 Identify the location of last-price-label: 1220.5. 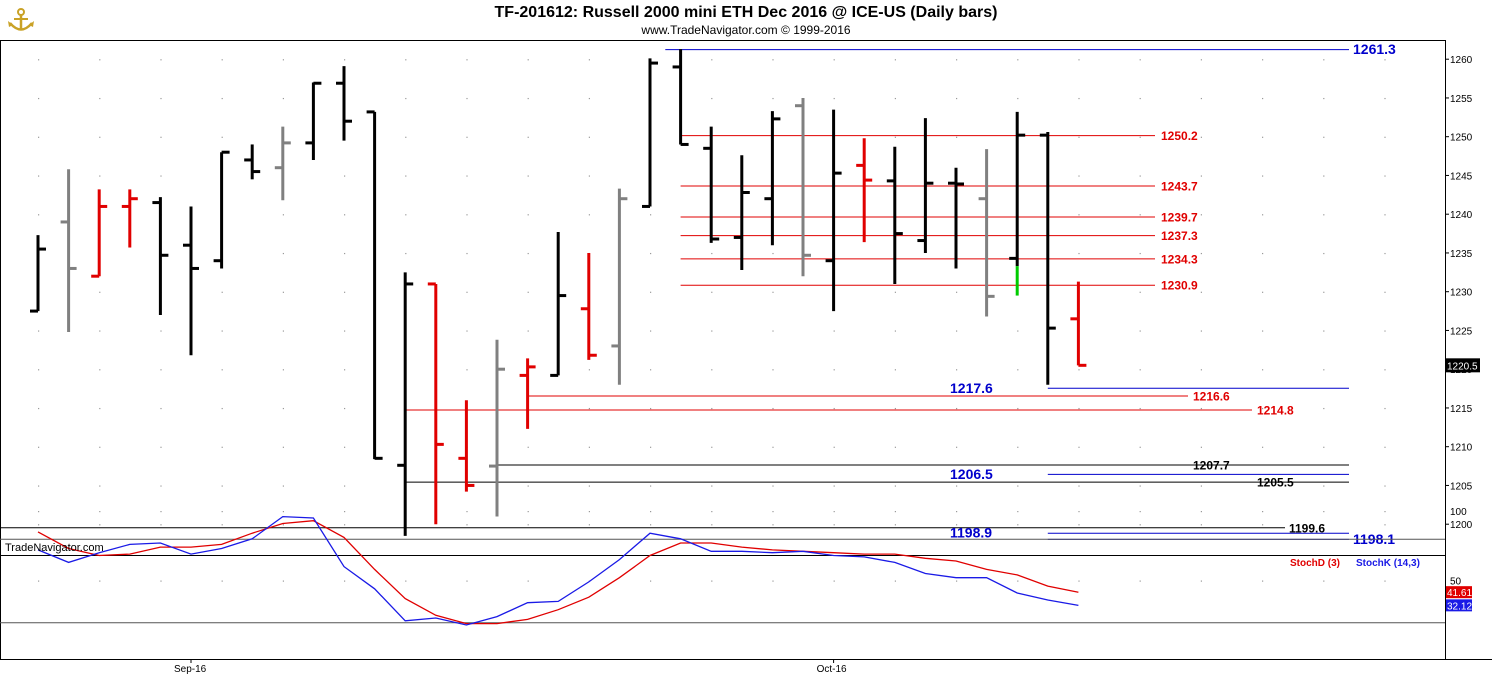
(1462, 366).